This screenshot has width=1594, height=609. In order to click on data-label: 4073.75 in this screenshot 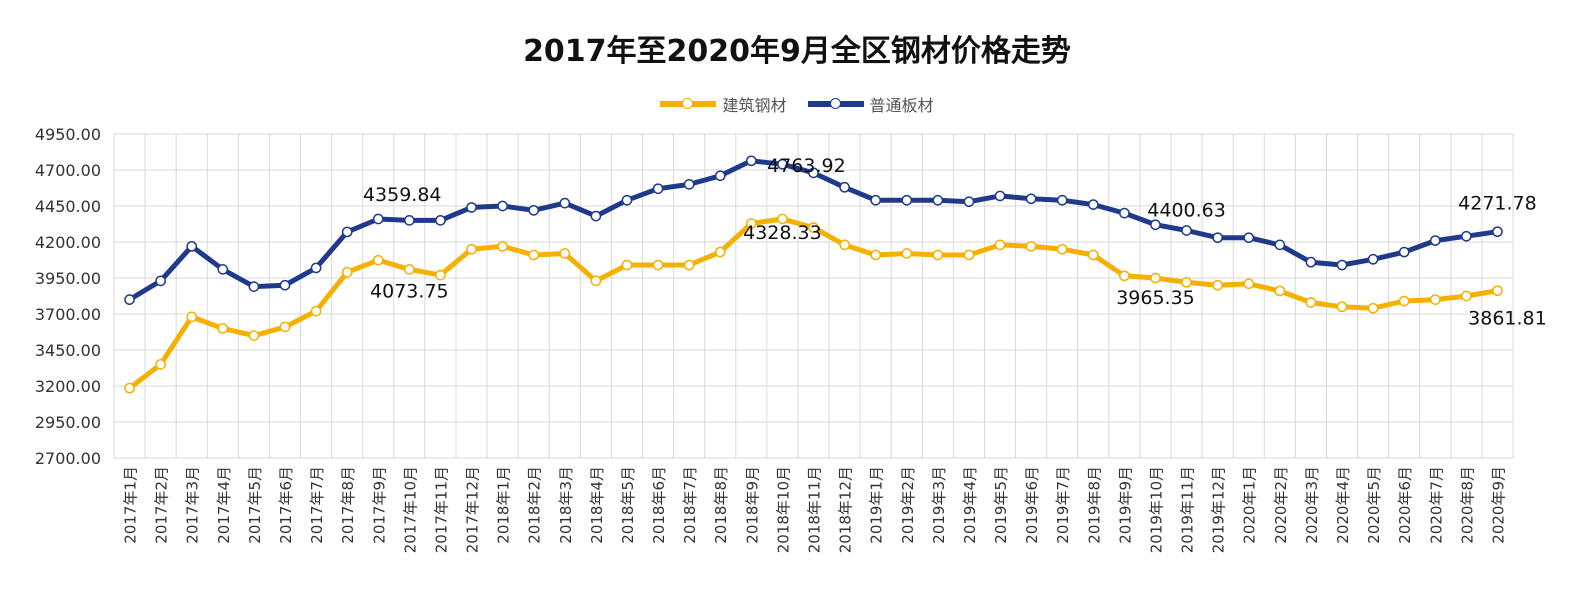, I will do `click(409, 291)`.